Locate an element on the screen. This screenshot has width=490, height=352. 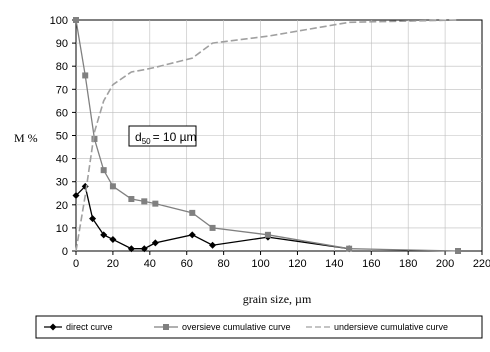
y-tick-label: 40 is located at coordinates (62, 160).